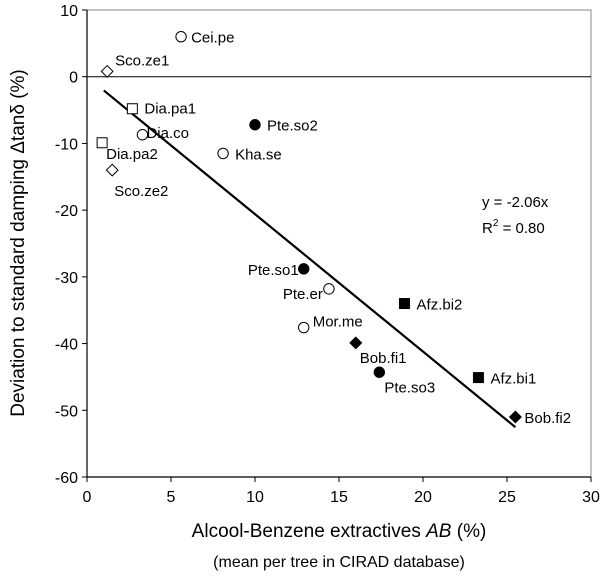 This screenshot has height=578, width=600. What do you see at coordinates (255, 497) in the screenshot?
I see `x-tick-label: 10` at bounding box center [255, 497].